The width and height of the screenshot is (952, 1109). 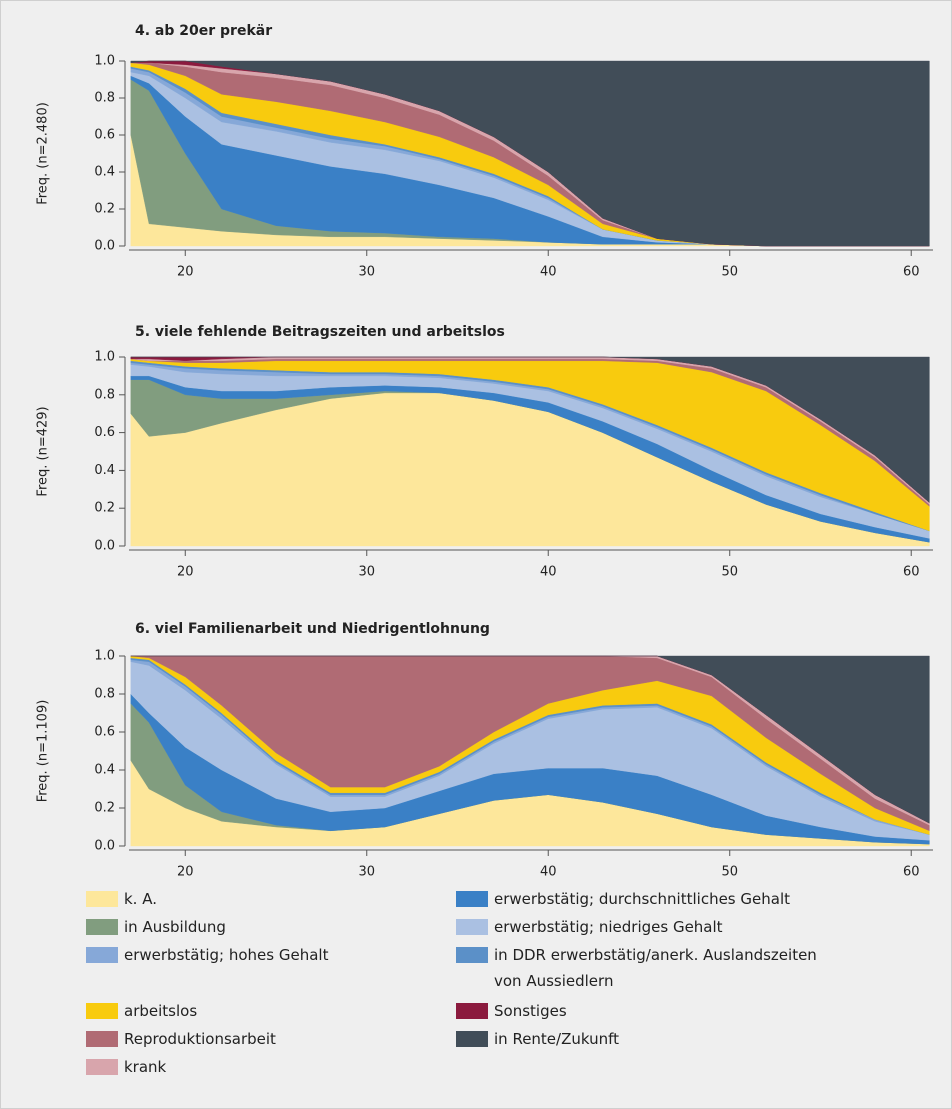 I want to click on legend-item: arbeitslos, so click(x=275, y=1011).